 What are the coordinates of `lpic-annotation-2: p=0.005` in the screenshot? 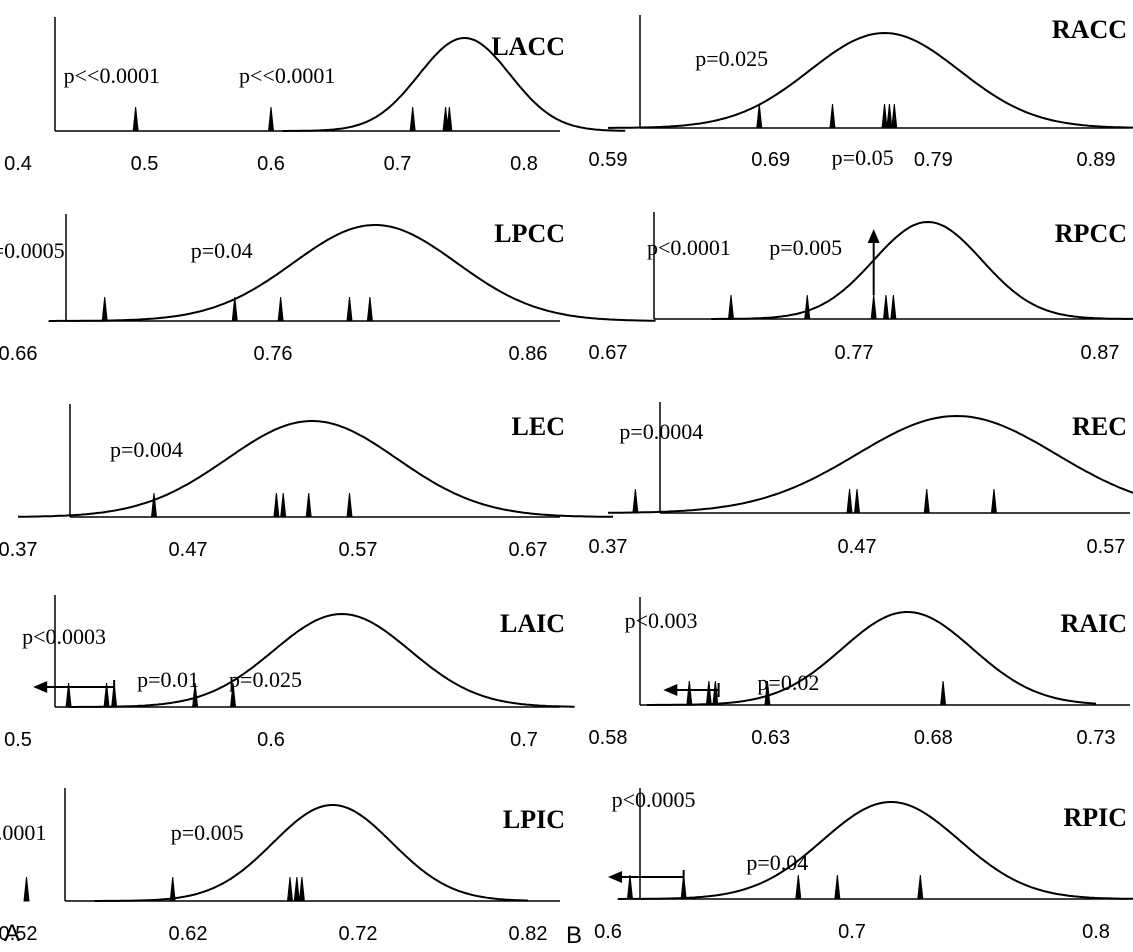 It's located at (207, 832).